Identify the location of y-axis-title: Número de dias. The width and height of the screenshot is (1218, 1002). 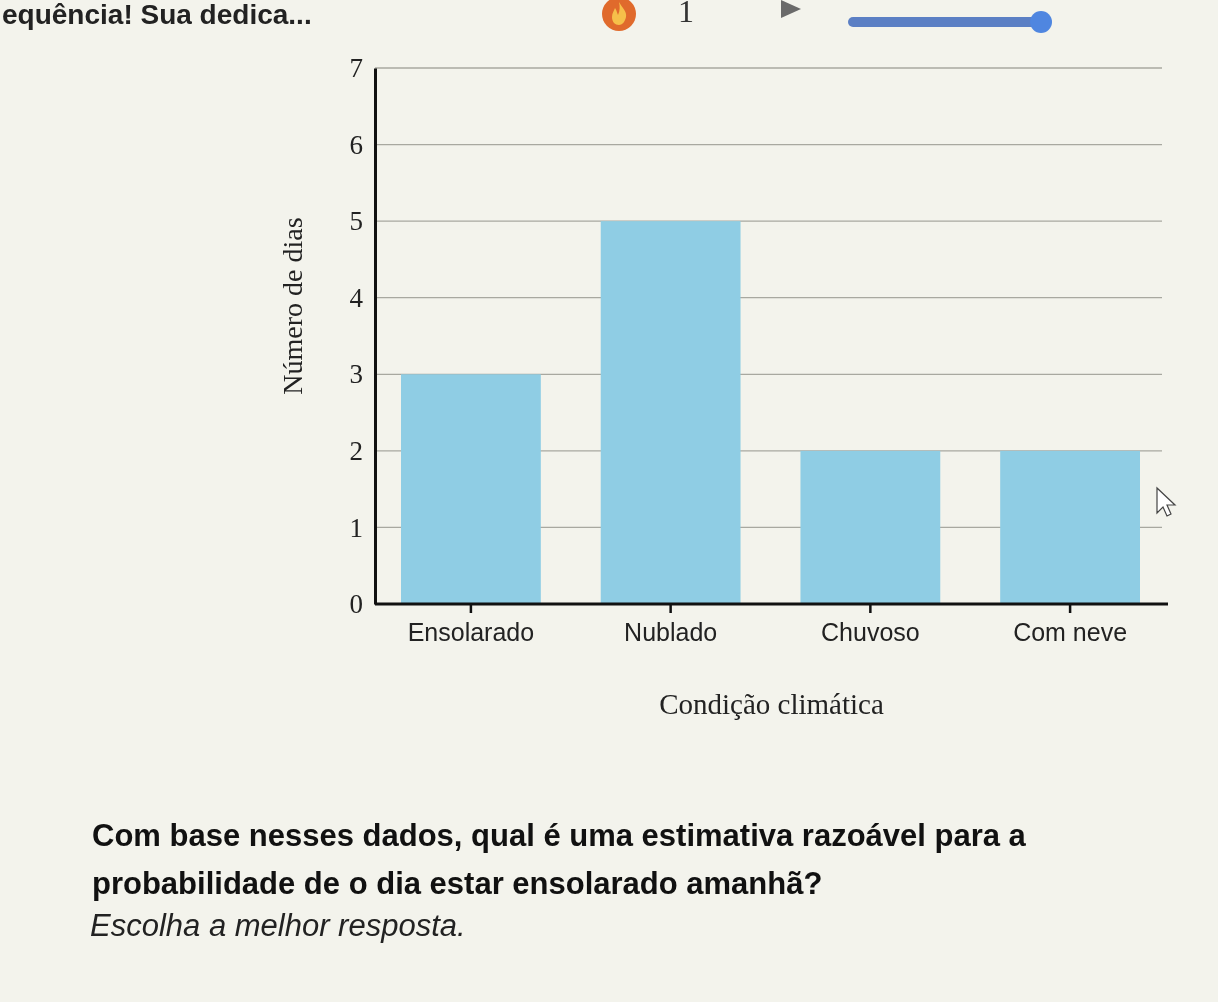
(292, 306).